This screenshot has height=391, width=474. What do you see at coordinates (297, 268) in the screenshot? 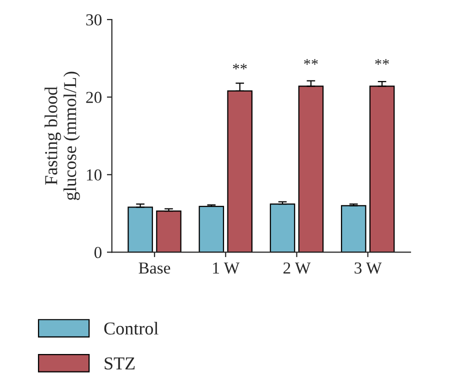
I see `x-tick-label: 2 W` at bounding box center [297, 268].